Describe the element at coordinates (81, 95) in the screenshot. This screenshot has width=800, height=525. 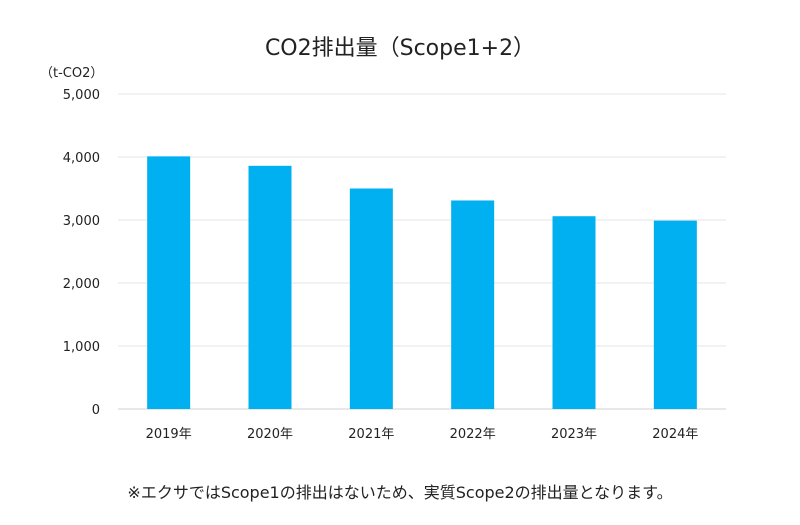
I see `y-tick-label: 5,000` at that location.